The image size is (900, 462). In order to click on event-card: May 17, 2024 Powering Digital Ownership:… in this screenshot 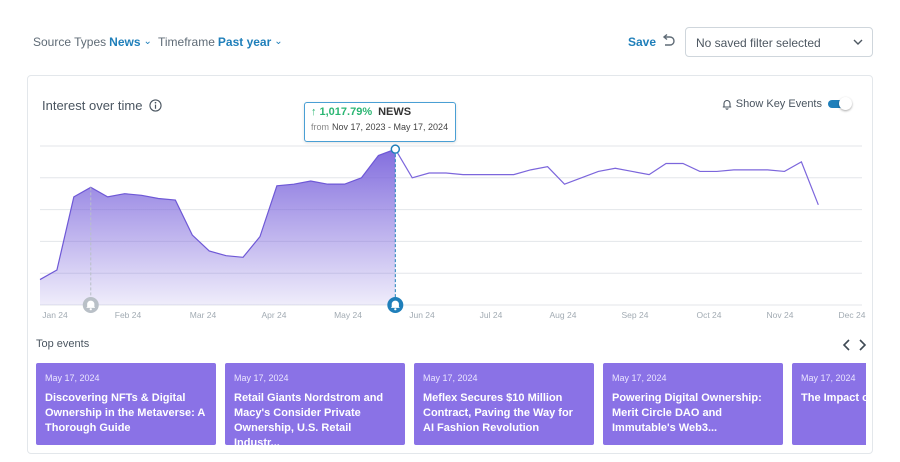, I will do `click(693, 404)`.